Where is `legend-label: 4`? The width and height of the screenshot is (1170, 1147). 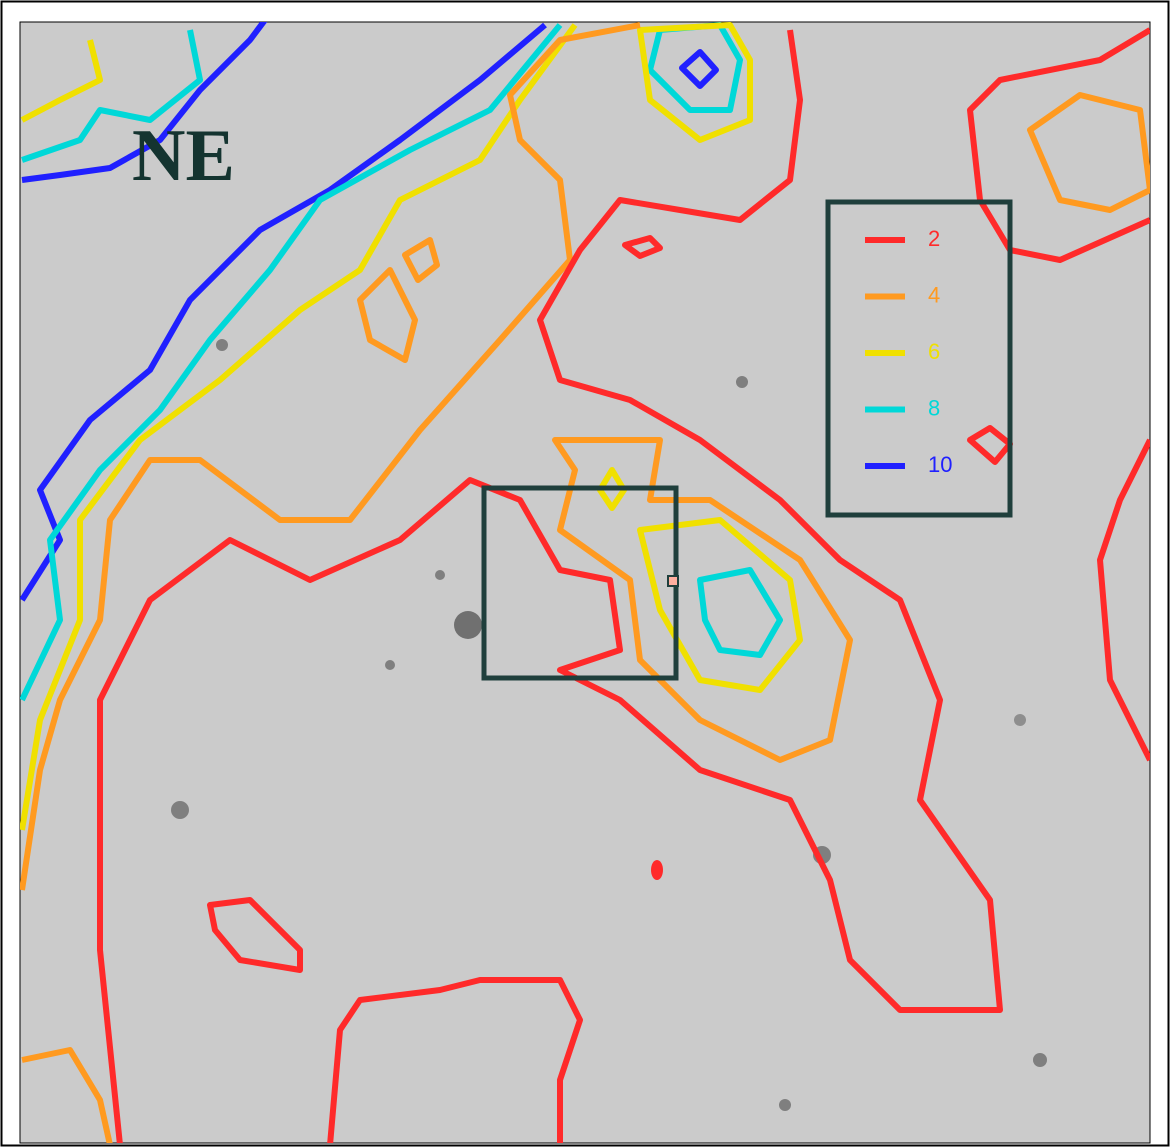 legend-label: 4 is located at coordinates (934, 294).